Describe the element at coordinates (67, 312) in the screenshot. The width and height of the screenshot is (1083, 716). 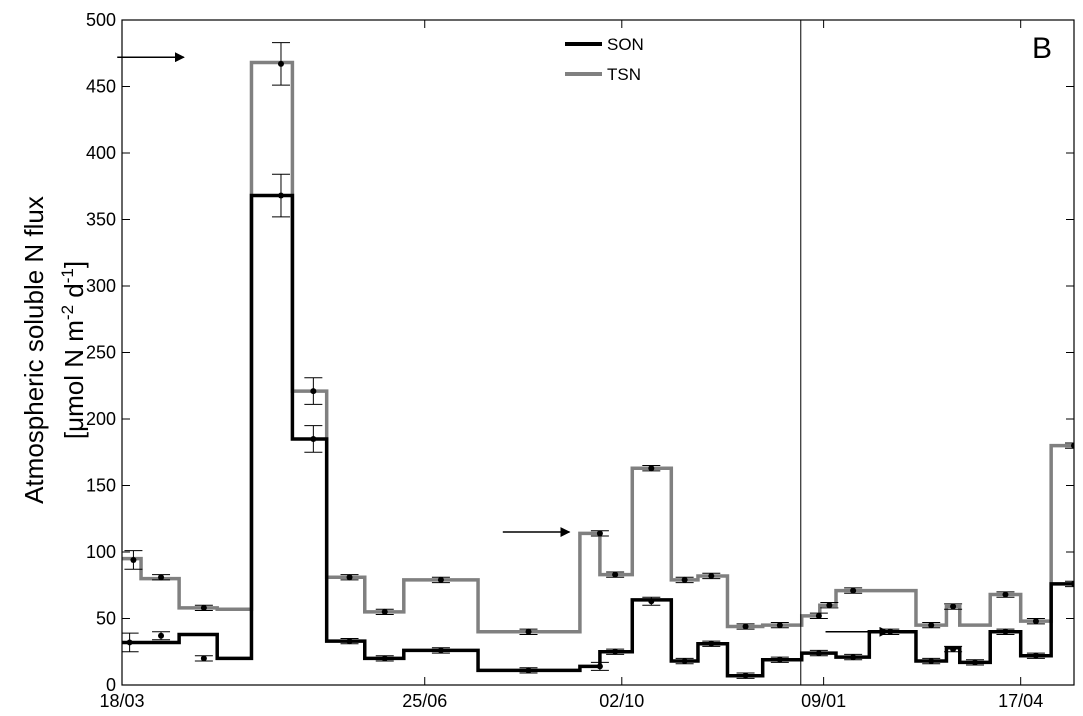
I see `y-unit-exponent: -2` at that location.